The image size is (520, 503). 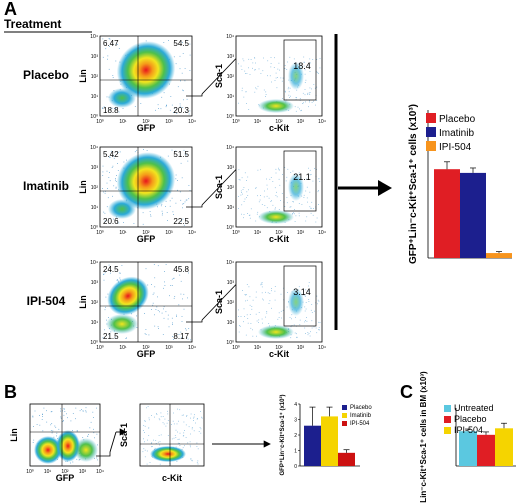 What do you see at coordinates (470, 419) in the screenshot?
I see `legend-label: Placebo` at bounding box center [470, 419].